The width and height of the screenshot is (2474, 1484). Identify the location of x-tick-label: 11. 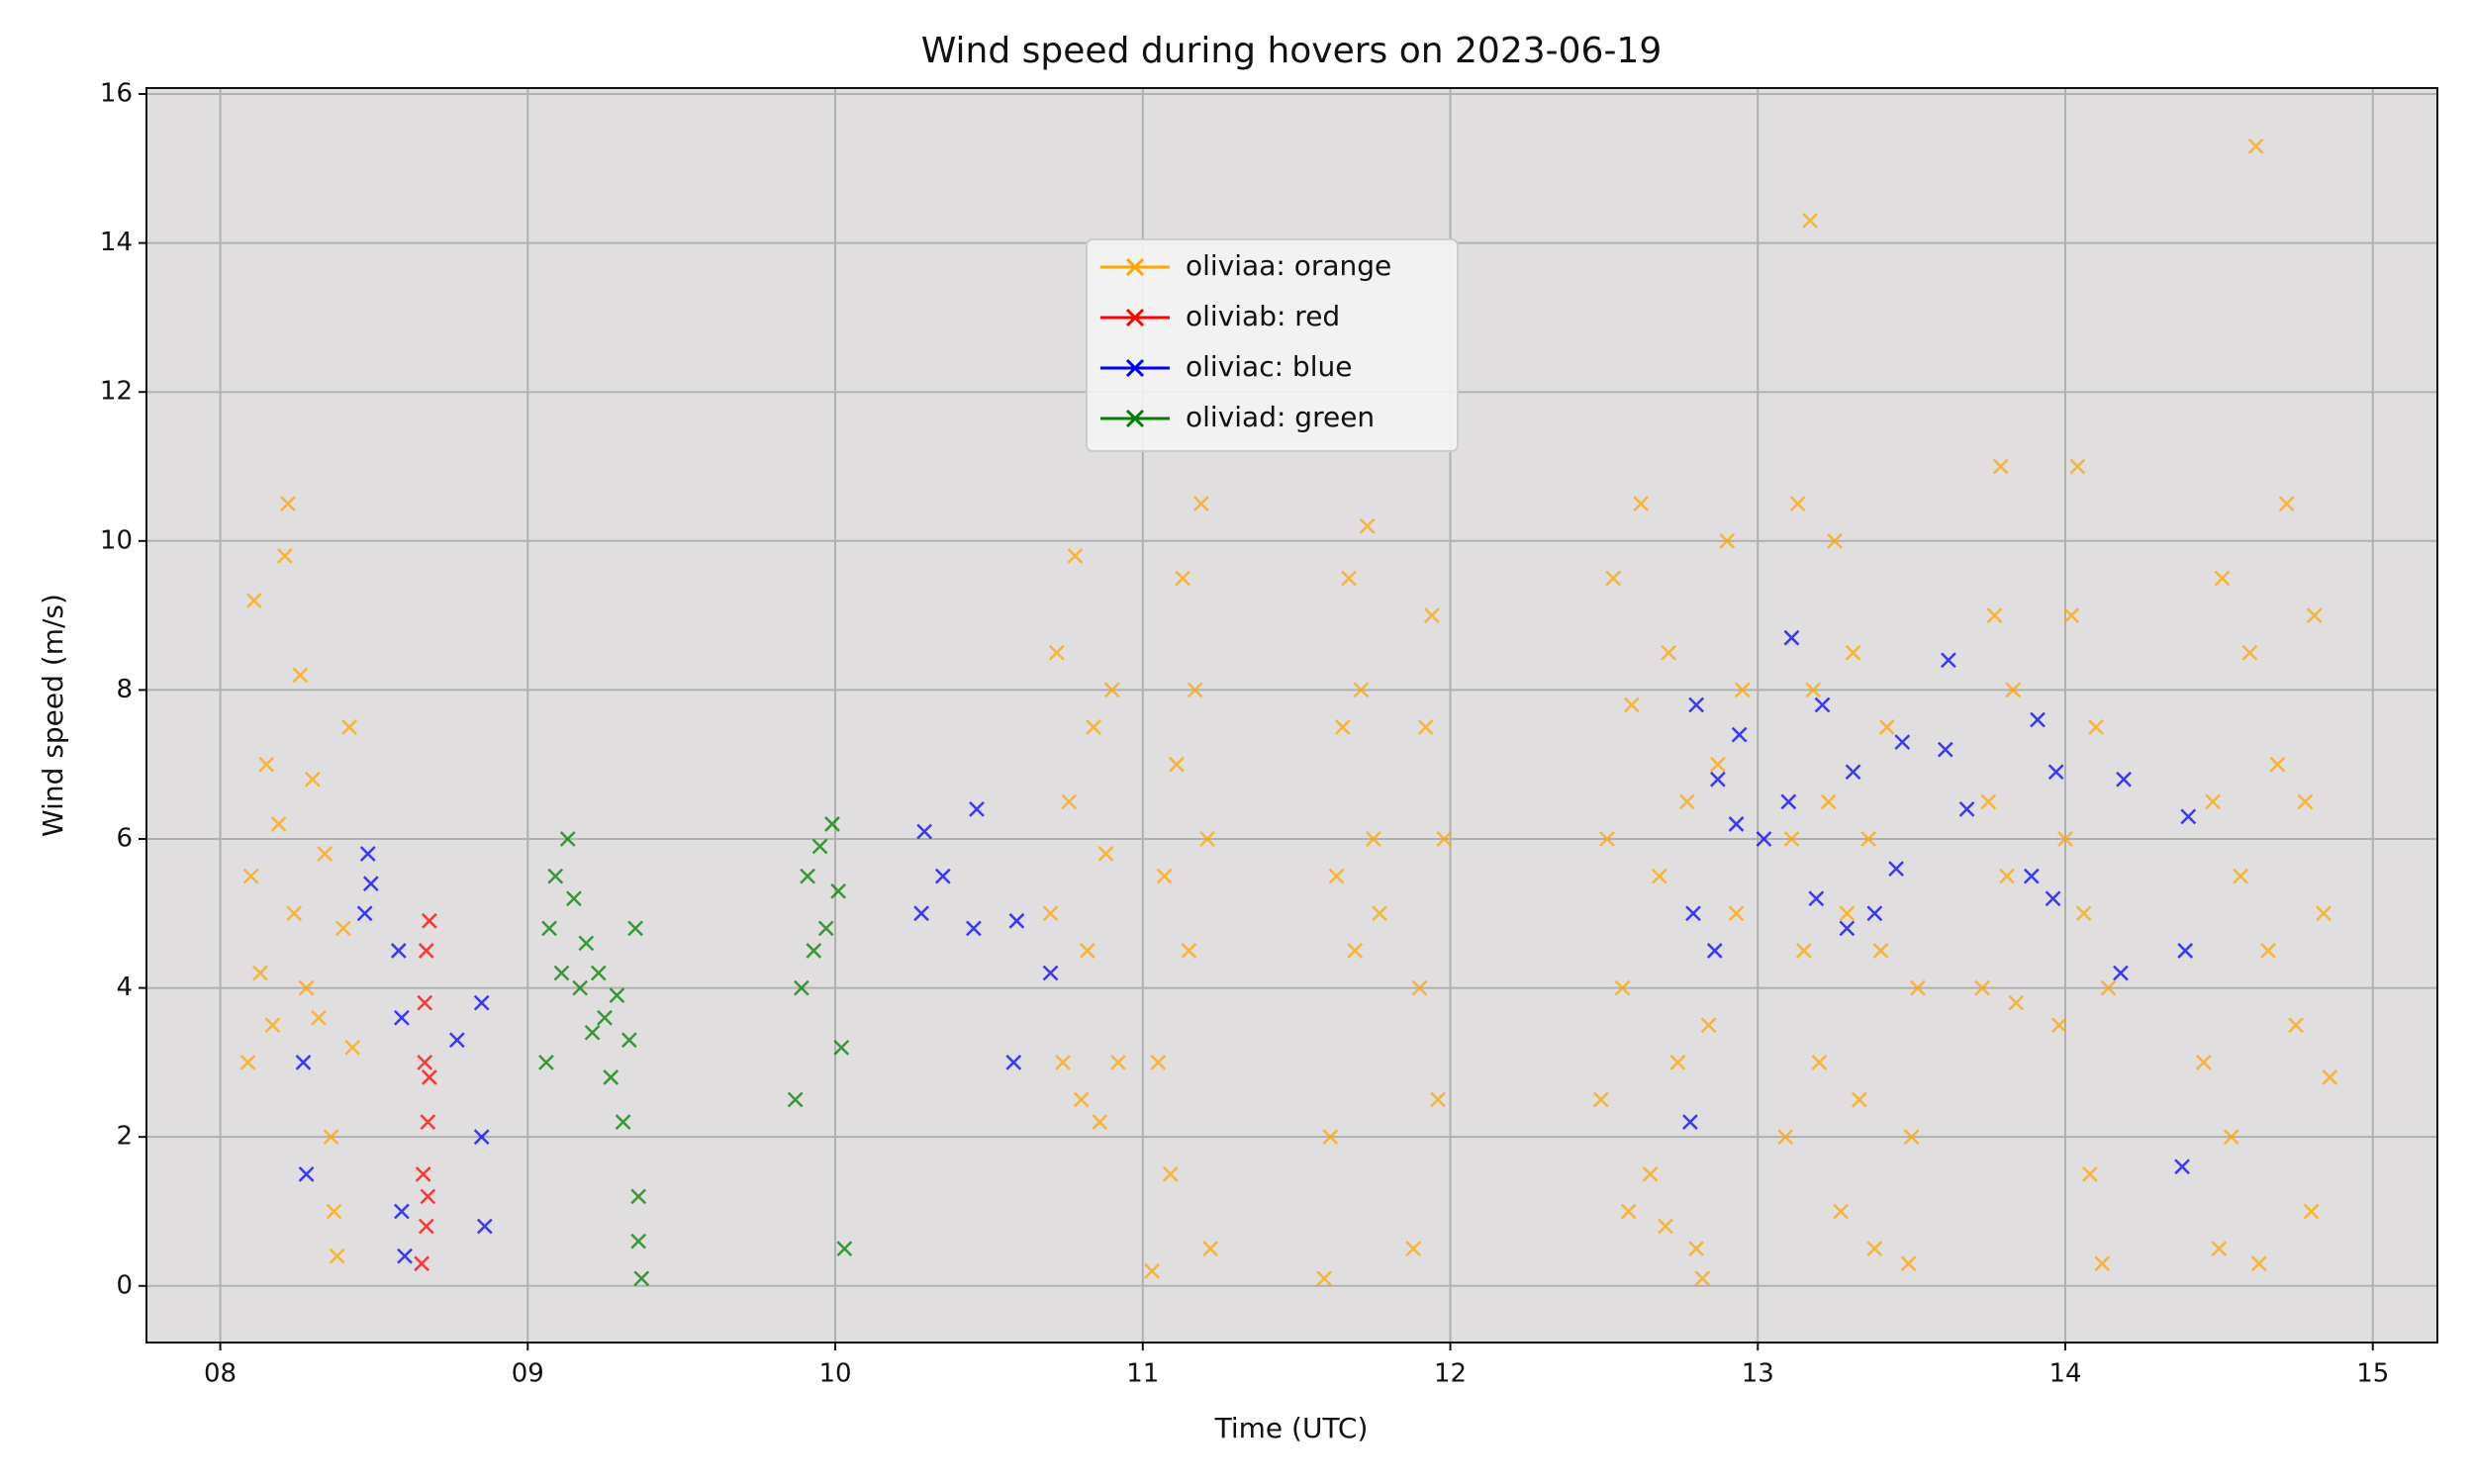
(1142, 1374).